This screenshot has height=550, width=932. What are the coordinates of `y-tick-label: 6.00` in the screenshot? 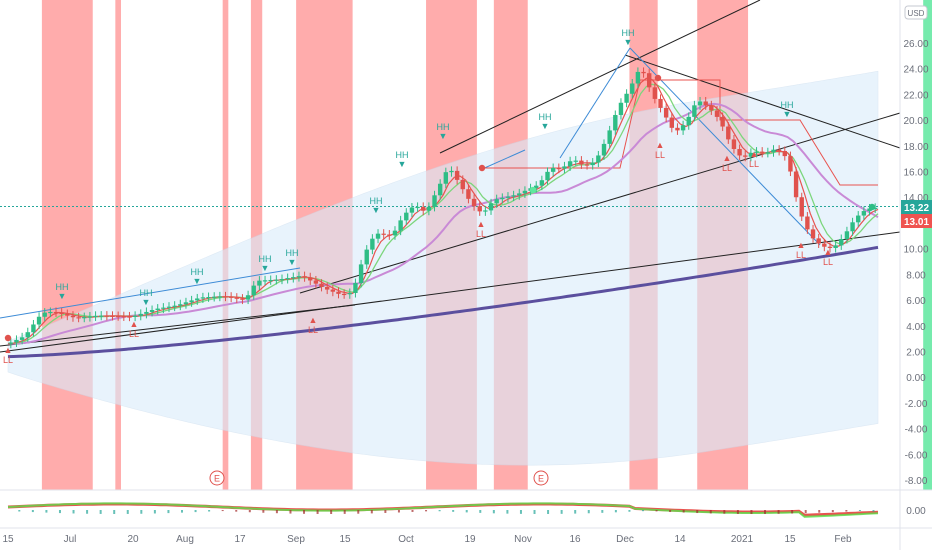 It's located at (916, 301).